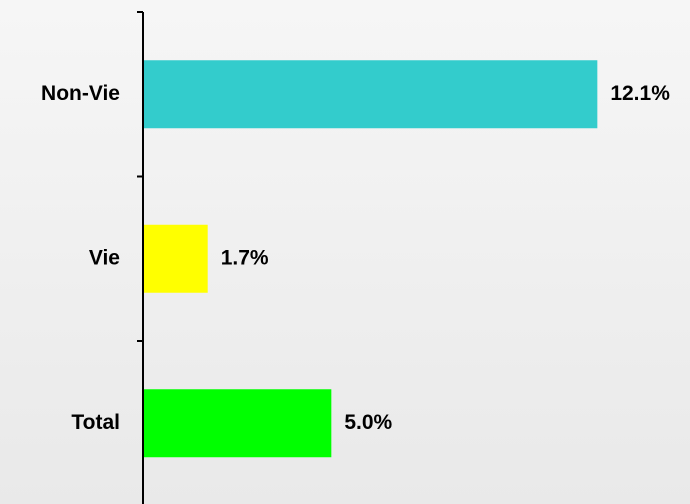 The width and height of the screenshot is (690, 504). Describe the element at coordinates (640, 93) in the screenshot. I see `data-label: 12.1%` at that location.